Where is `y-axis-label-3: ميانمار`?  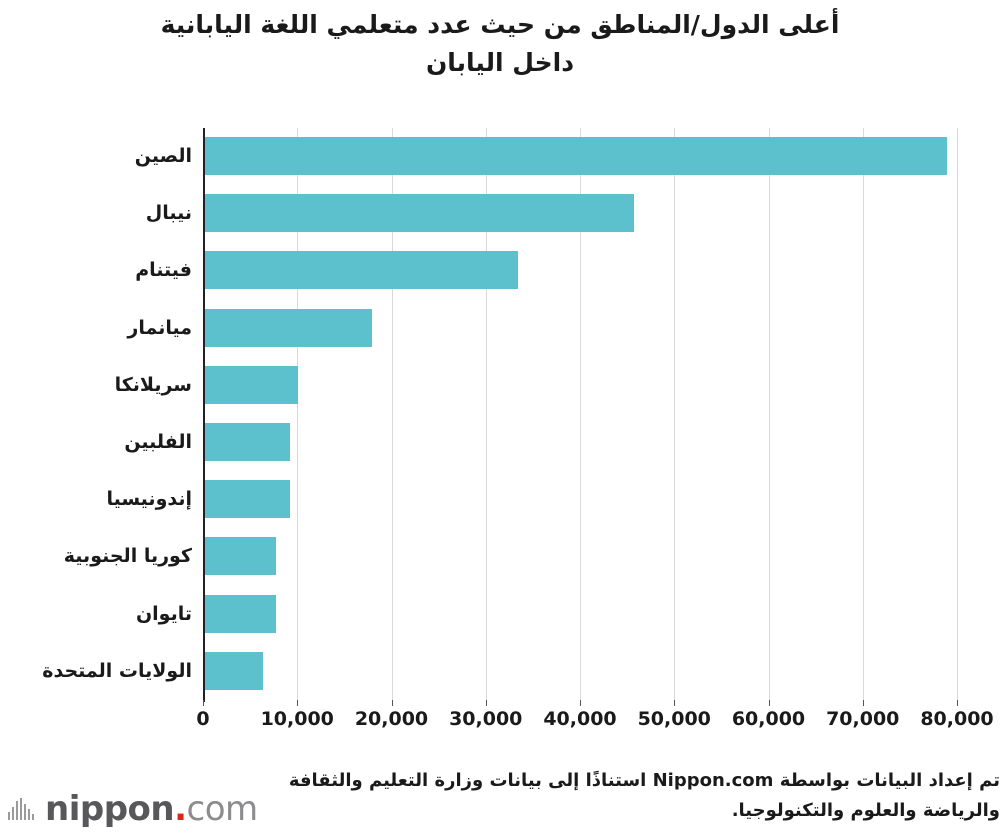 y-axis-label-3: ميانمار is located at coordinates (159, 327).